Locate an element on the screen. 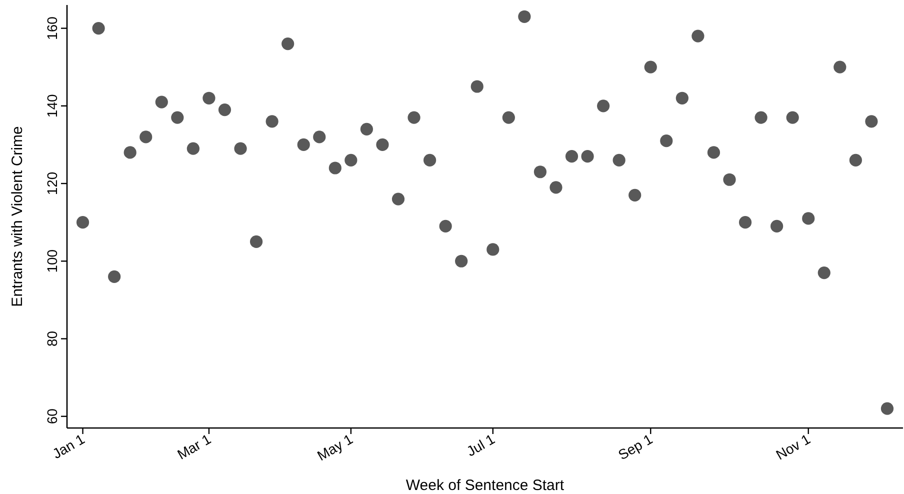 Image resolution: width=904 pixels, height=494 pixels. x-tick-label: May 1 is located at coordinates (335, 447).